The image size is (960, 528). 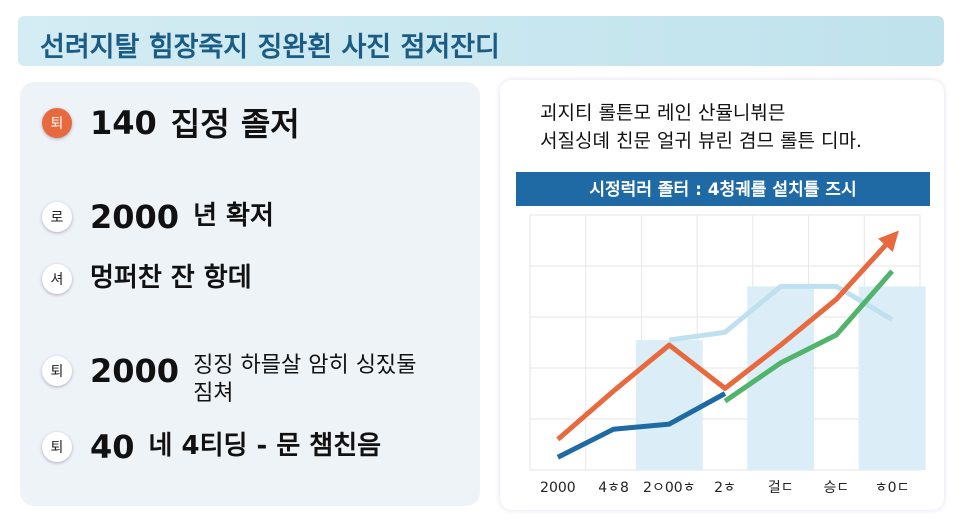 What do you see at coordinates (663, 113) in the screenshot?
I see `caption: 괴지티 롤튼모 레인 산뮬니붜믄` at bounding box center [663, 113].